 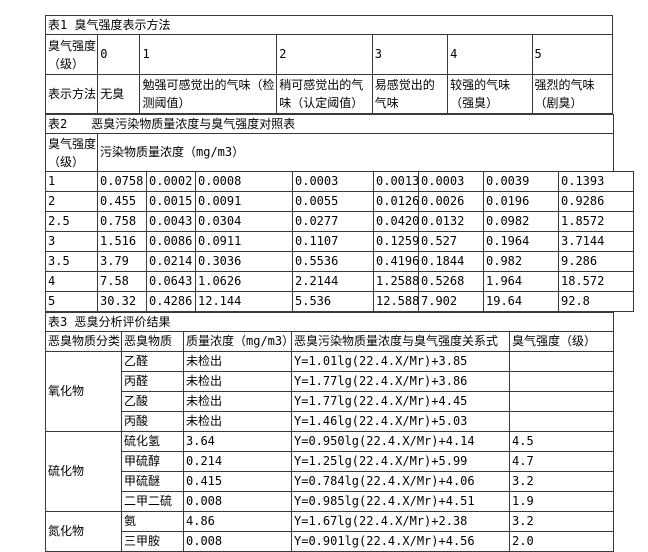 What do you see at coordinates (208, 94) in the screenshot?
I see `odor-description: 勉强可感觉出的气味（检测阈值）` at bounding box center [208, 94].